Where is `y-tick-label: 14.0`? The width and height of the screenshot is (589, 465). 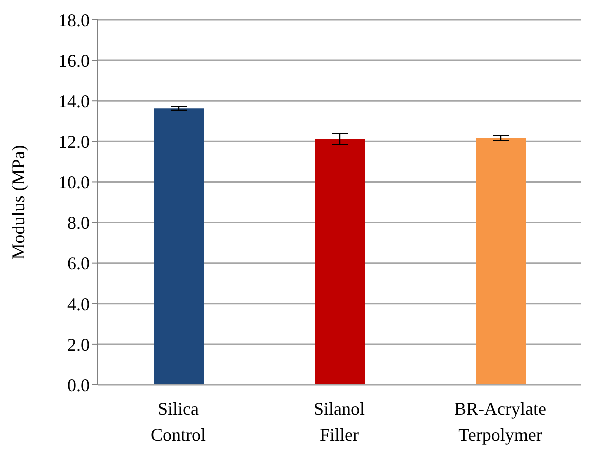
y-tick-label: 14.0 is located at coordinates (74, 102).